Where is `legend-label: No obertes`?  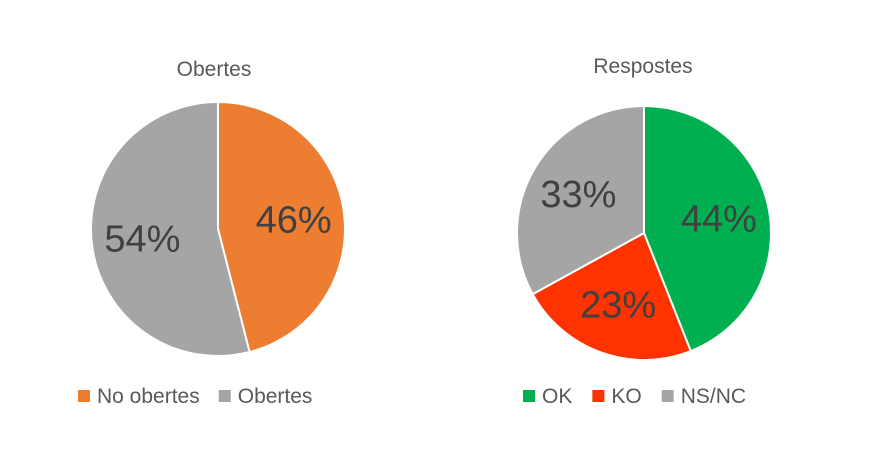
legend-label: No obertes is located at coordinates (148, 396).